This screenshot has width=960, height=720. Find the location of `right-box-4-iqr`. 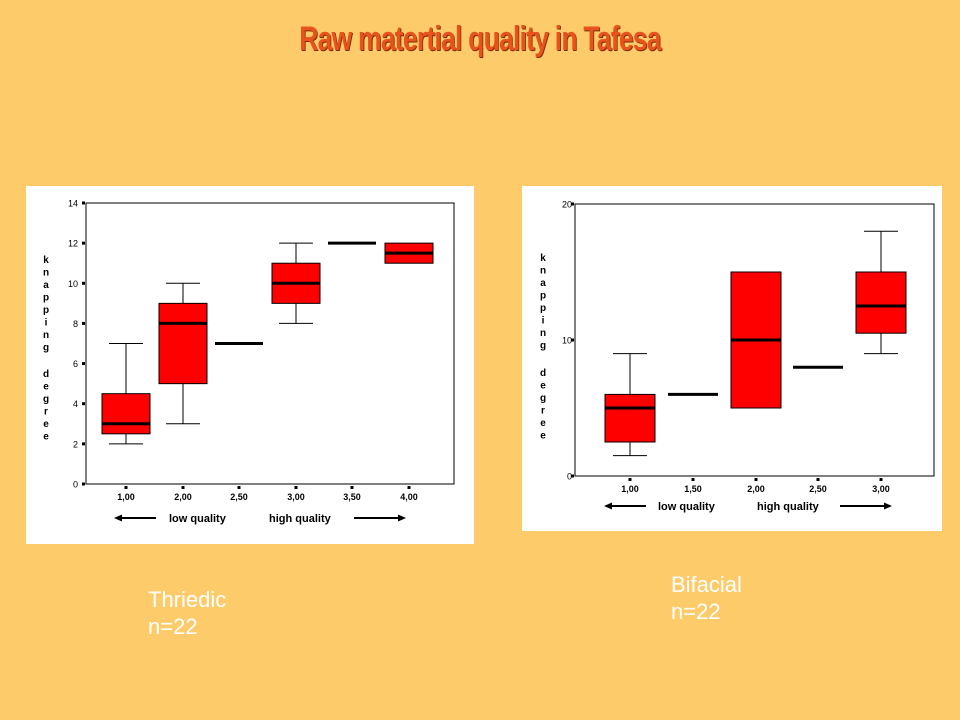

right-box-4-iqr is located at coordinates (881, 302).